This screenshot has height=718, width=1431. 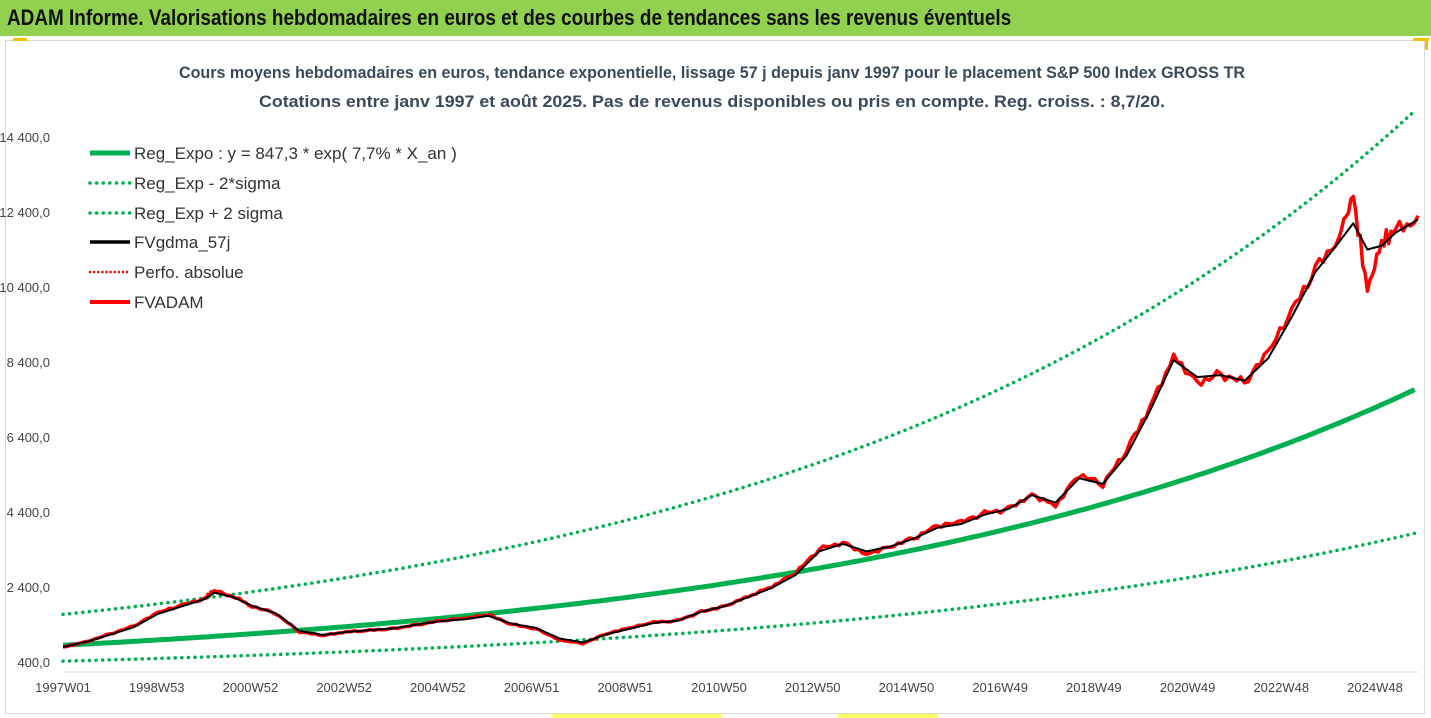 I want to click on legend-label-reg-minus: Reg_Exp - 2*sigma, so click(x=207, y=183).